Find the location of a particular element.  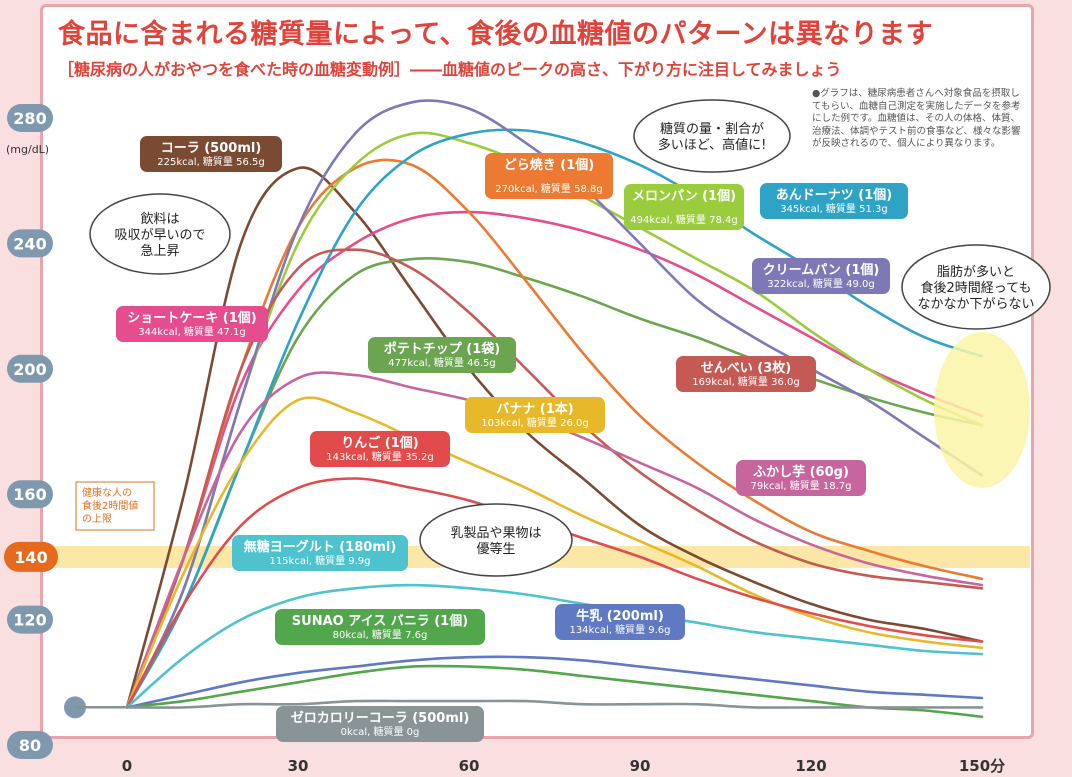

series-info: 80kcal, 糖質量 7.6g is located at coordinates (380, 634).